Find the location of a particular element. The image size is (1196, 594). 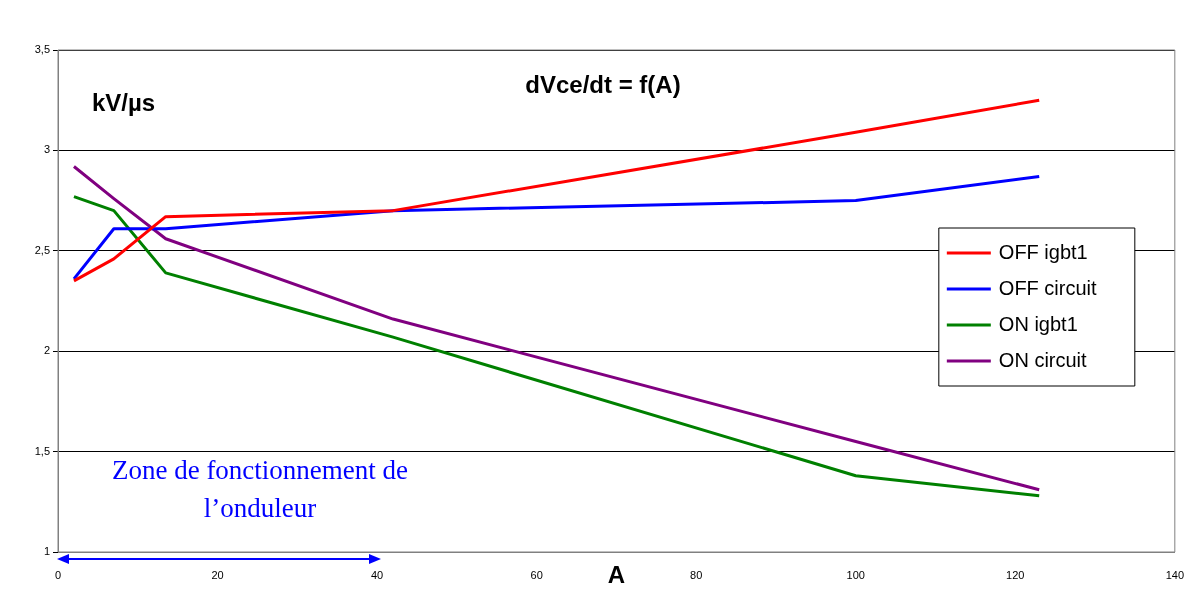

legend-label: ON circuit is located at coordinates (1043, 359).